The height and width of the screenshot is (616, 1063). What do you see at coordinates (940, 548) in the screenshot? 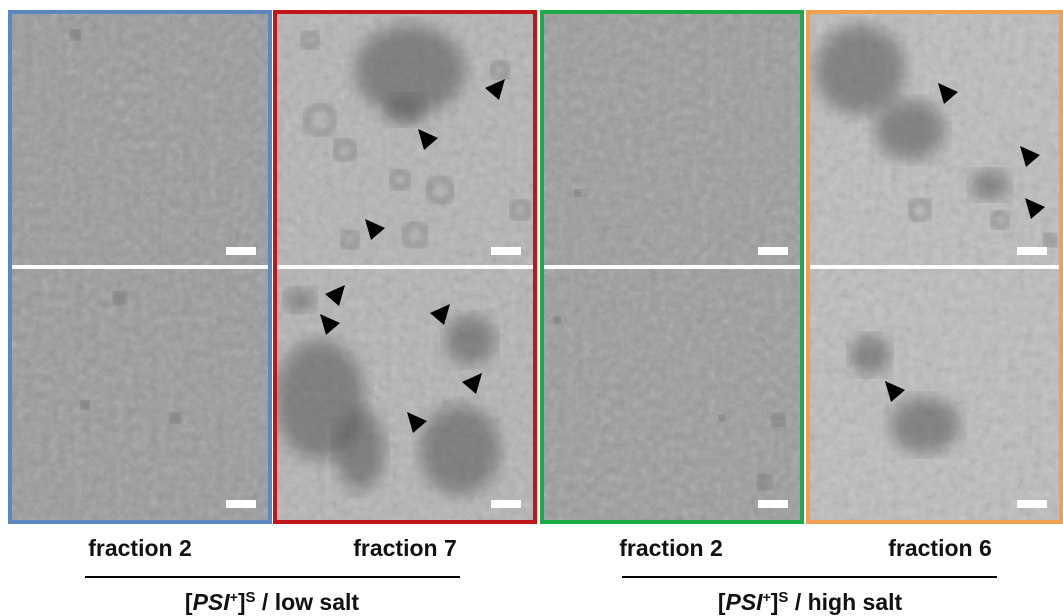
I see `panel-label: fraction 6` at bounding box center [940, 548].